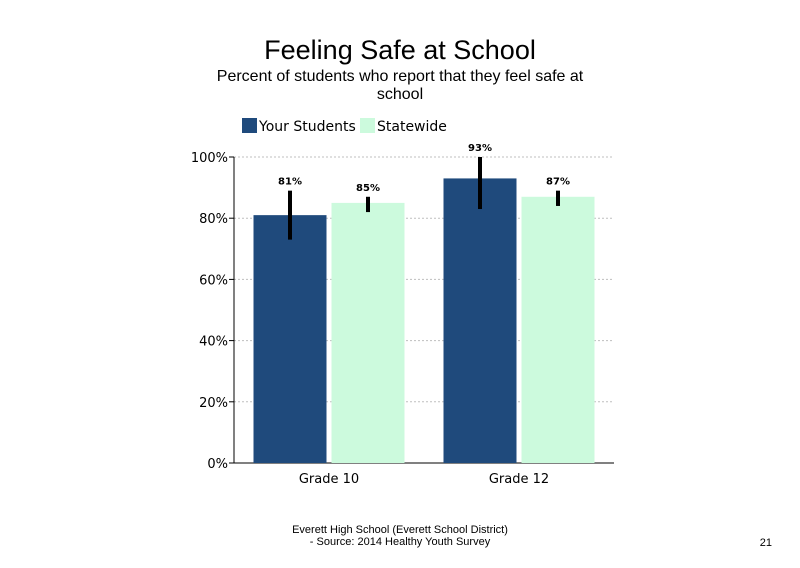  Describe the element at coordinates (368, 188) in the screenshot. I see `data-label: 85%` at that location.